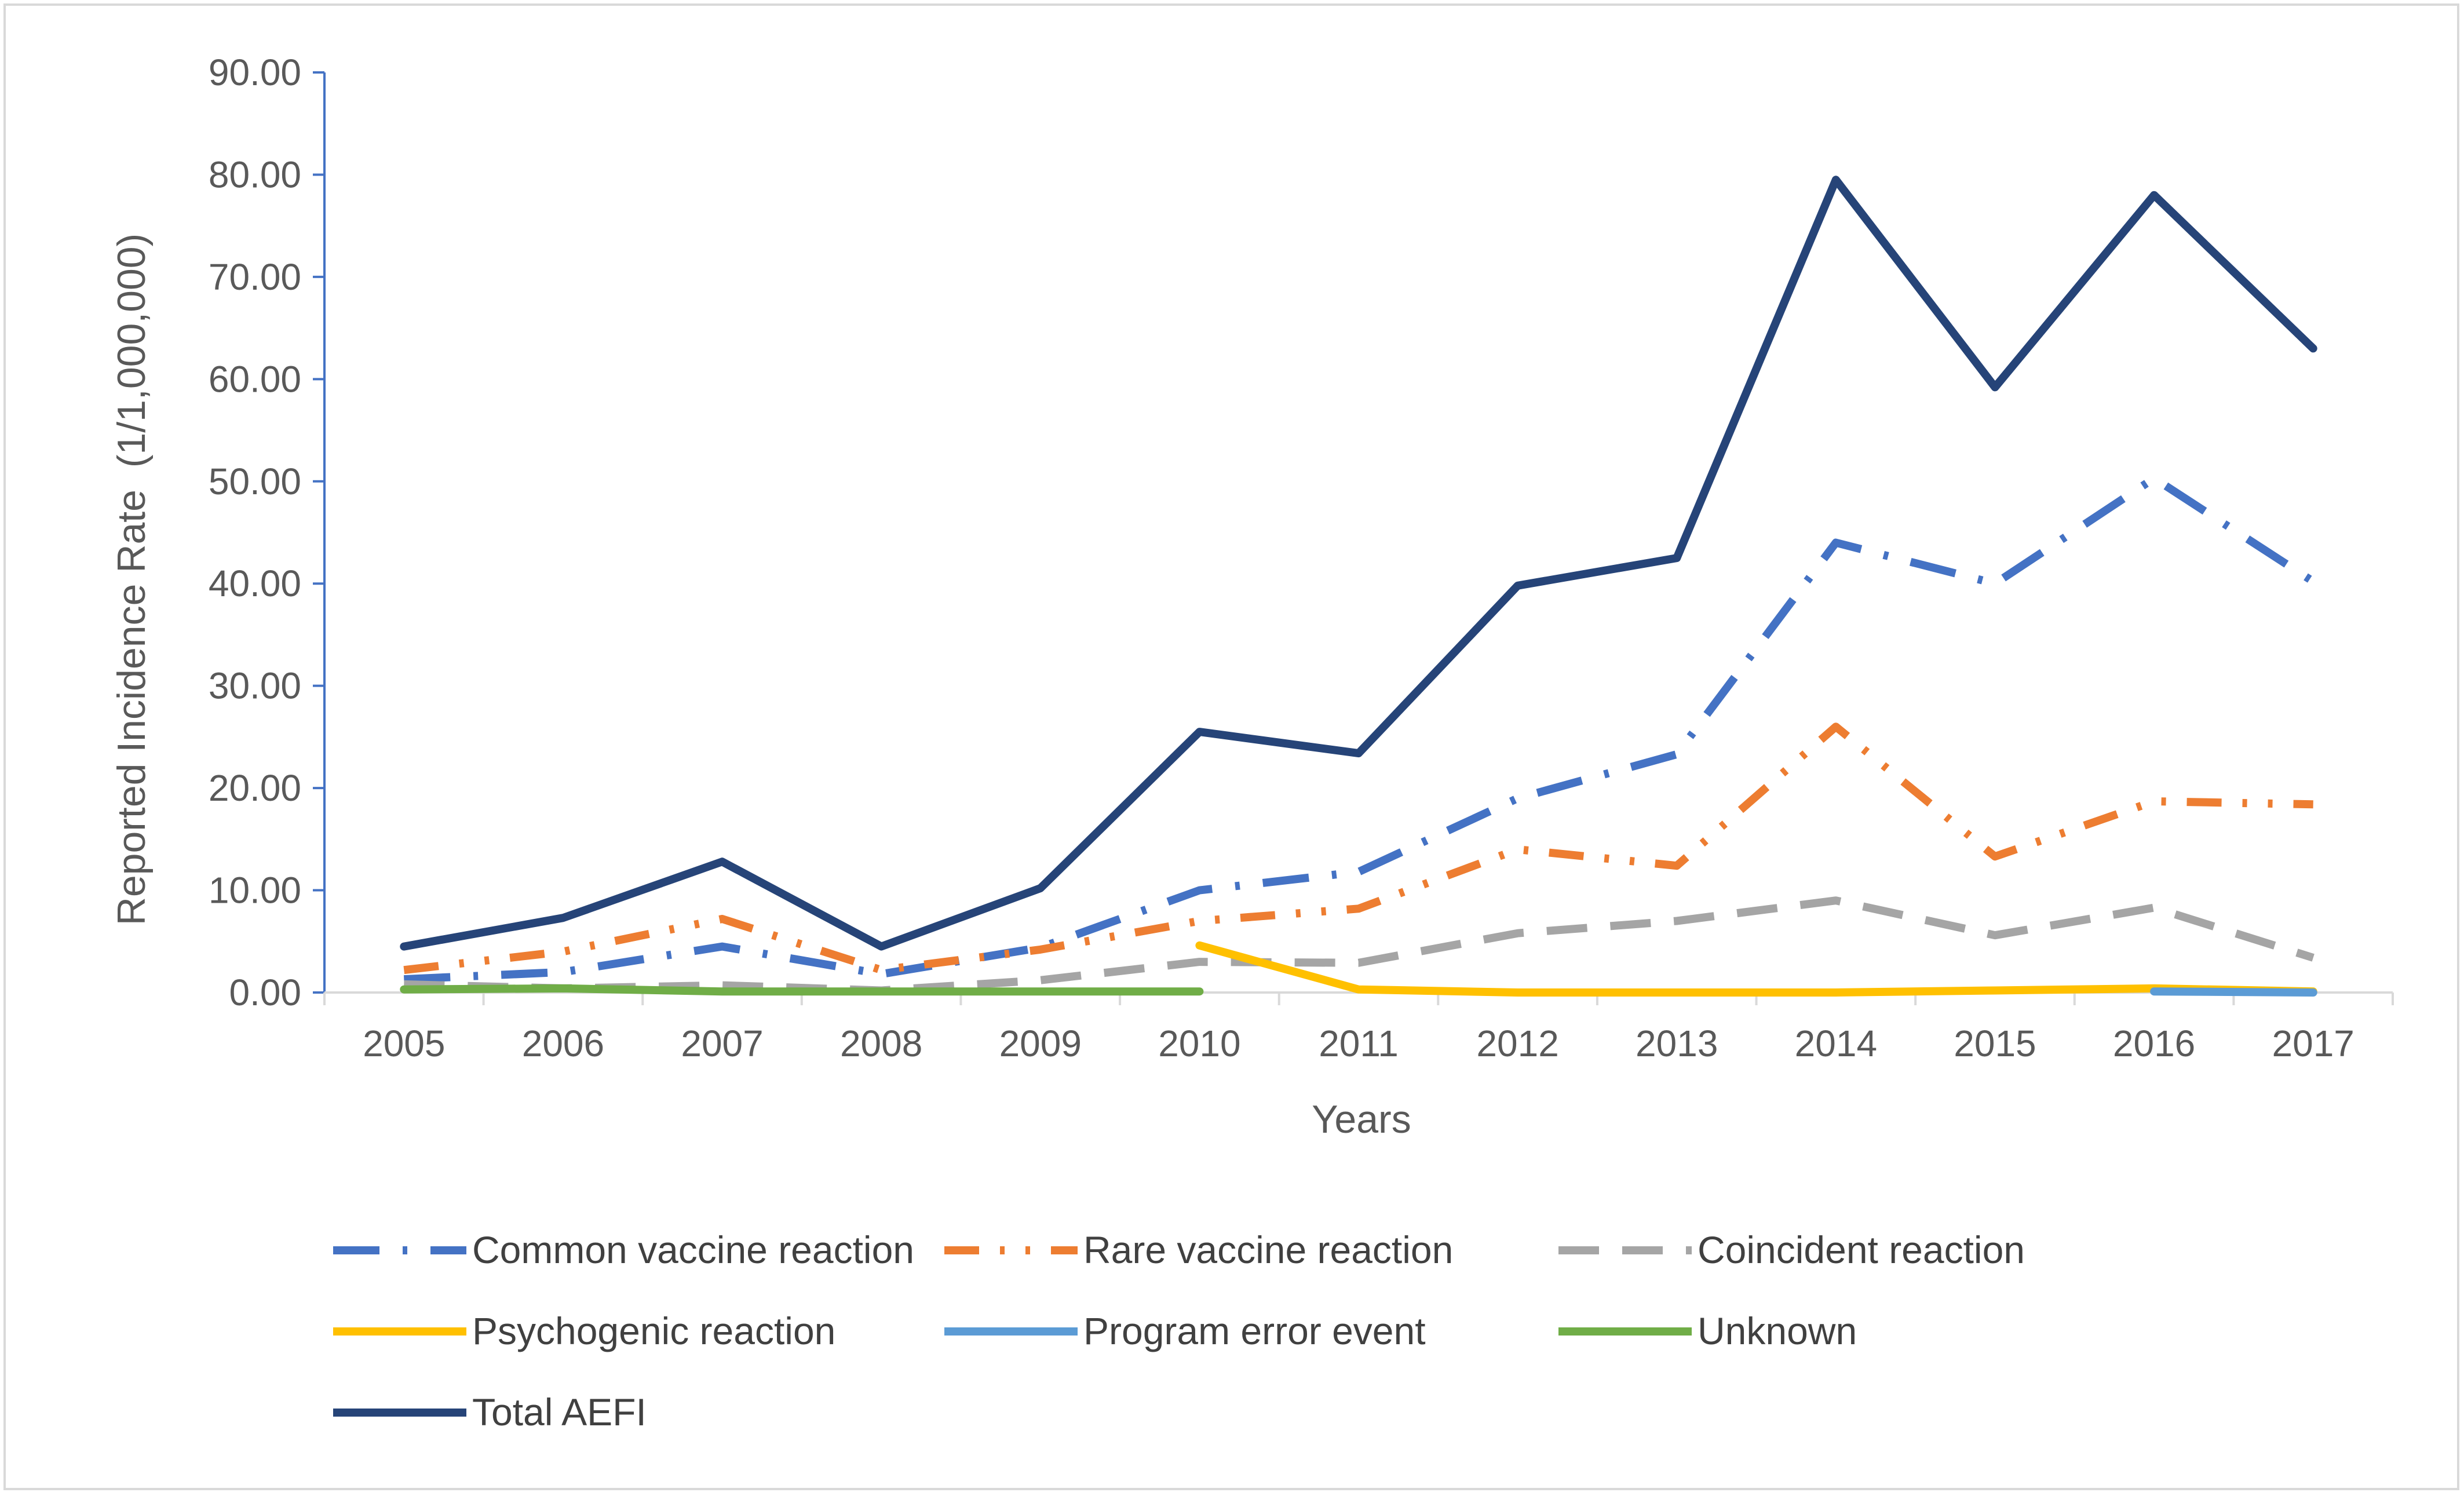 The width and height of the screenshot is (2464, 1496). I want to click on y-tick-label: 30.00, so click(255, 686).